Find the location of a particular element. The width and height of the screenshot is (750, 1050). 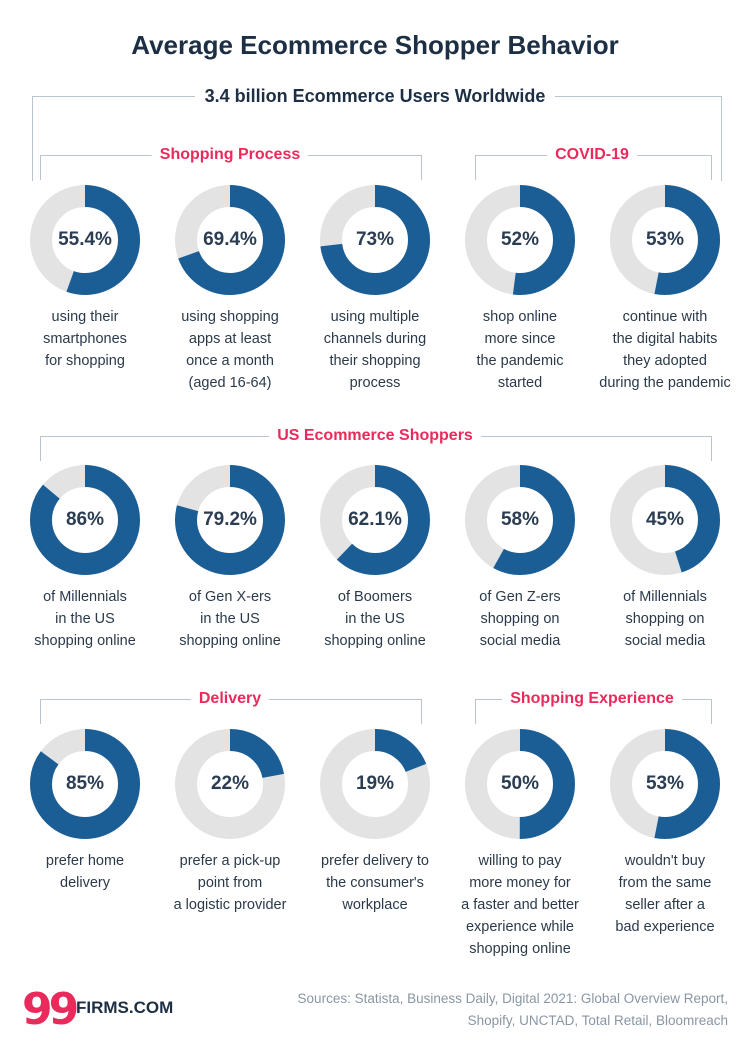

description-line: prefer home is located at coordinates (85, 861).